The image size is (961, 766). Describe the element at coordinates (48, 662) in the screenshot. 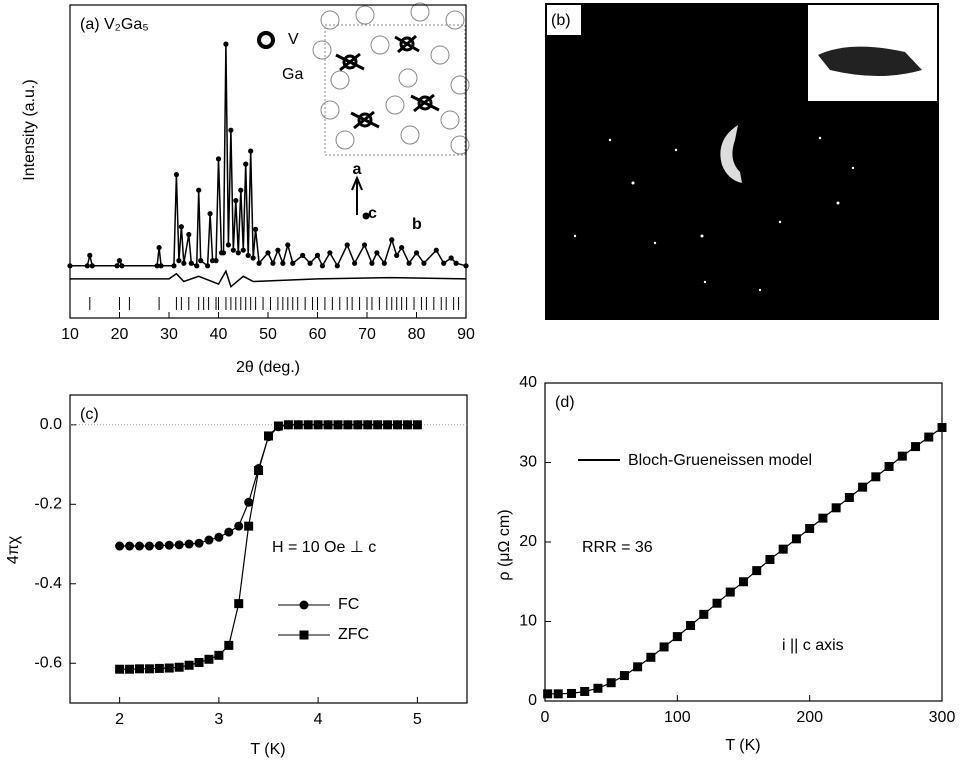

I see `y-tick-label: -0.6` at that location.